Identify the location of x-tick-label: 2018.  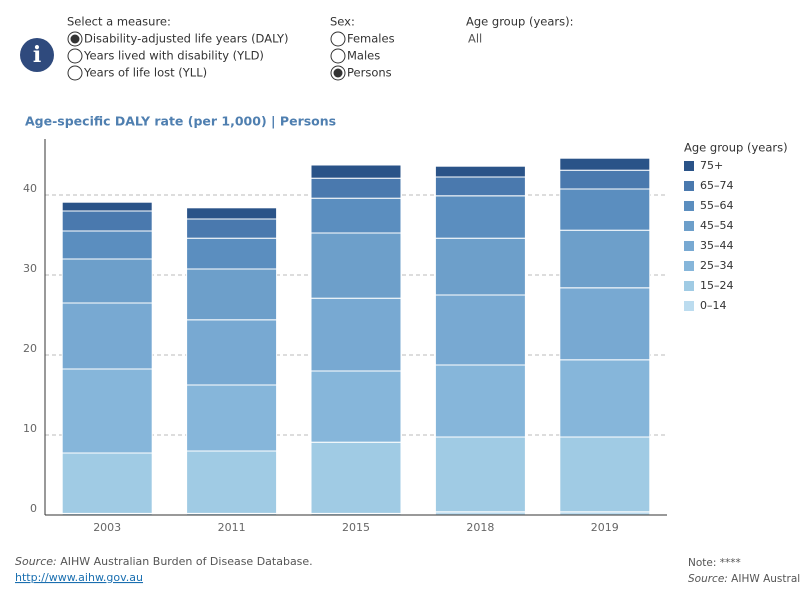
(480, 527).